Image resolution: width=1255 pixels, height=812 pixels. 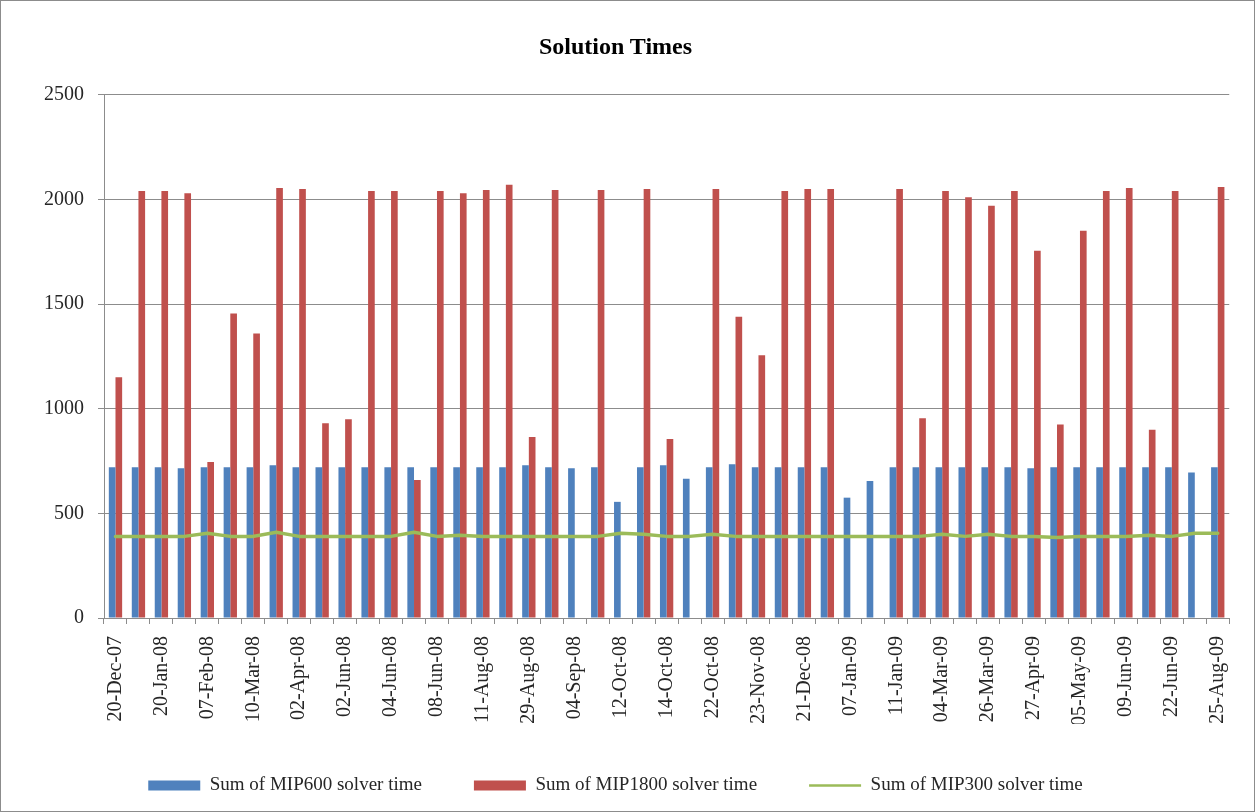 What do you see at coordinates (710, 677) in the screenshot?
I see `x-tick-label: 22-Oct-08` at bounding box center [710, 677].